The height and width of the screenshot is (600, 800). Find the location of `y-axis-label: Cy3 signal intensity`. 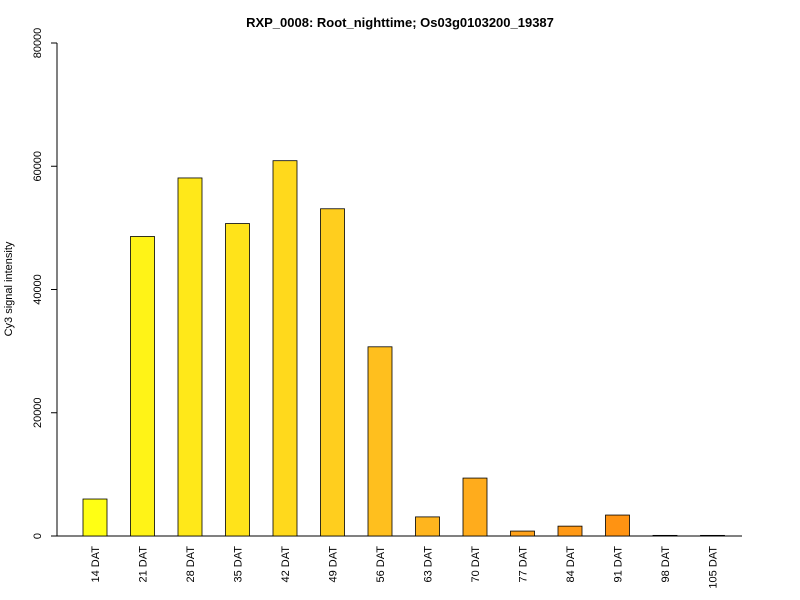

y-axis-label: Cy3 signal intensity is located at coordinates (9, 288).